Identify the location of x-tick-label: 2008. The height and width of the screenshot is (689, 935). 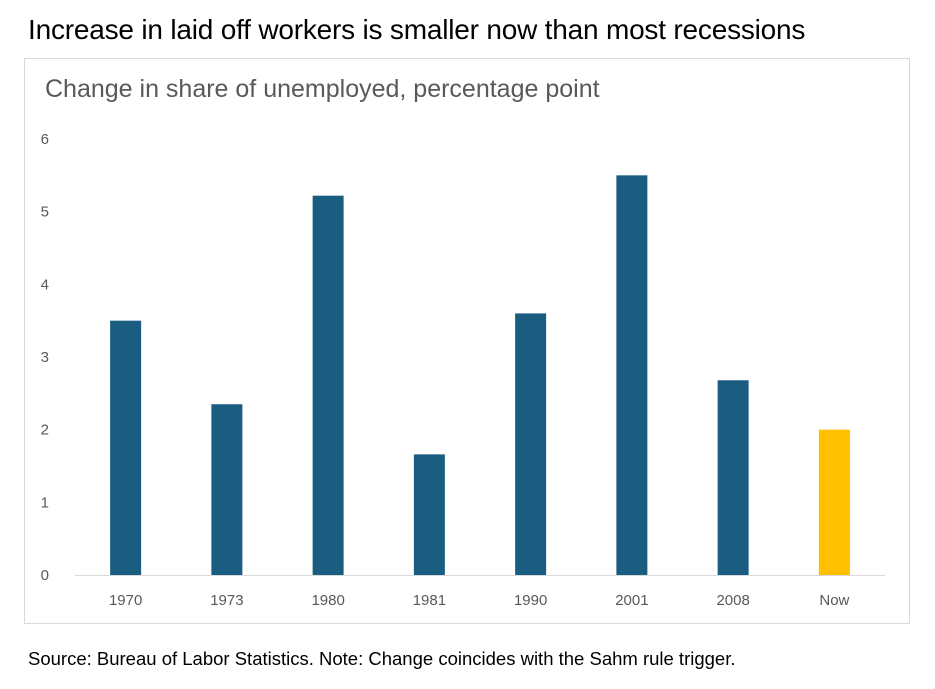
(732, 600).